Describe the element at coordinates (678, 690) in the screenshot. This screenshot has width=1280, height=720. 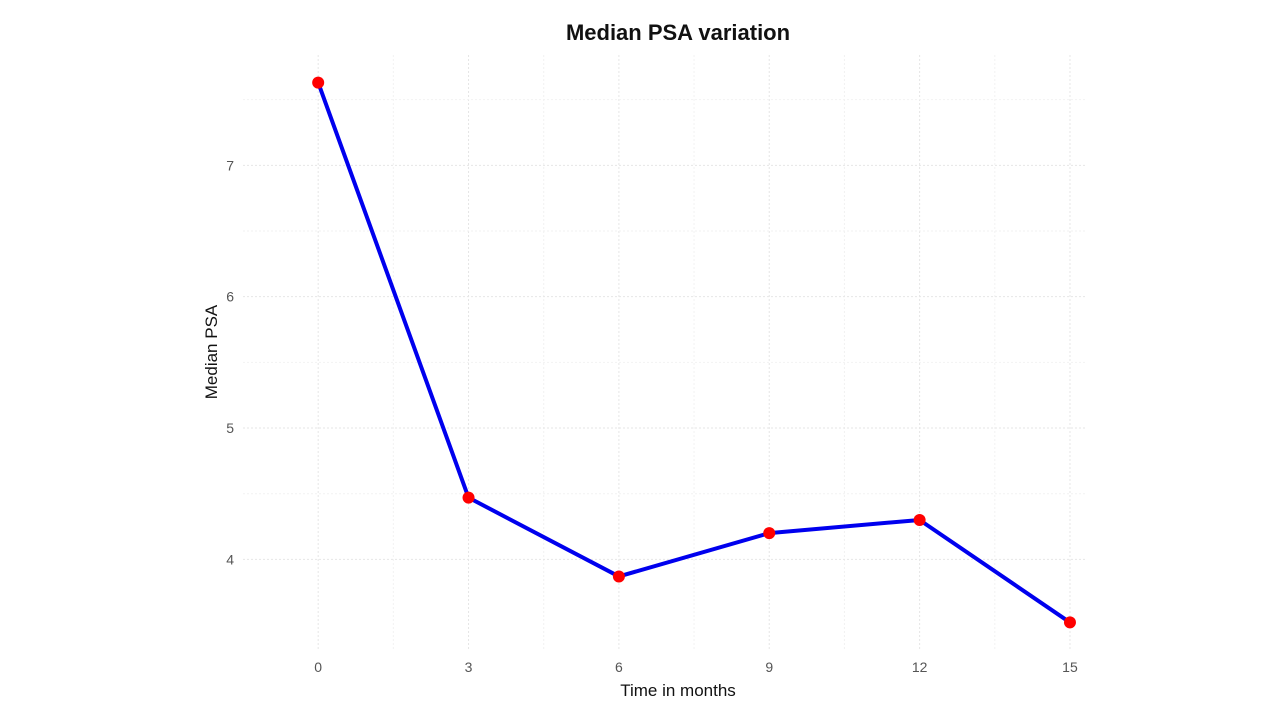
I see `x-axis-label: Time in months` at that location.